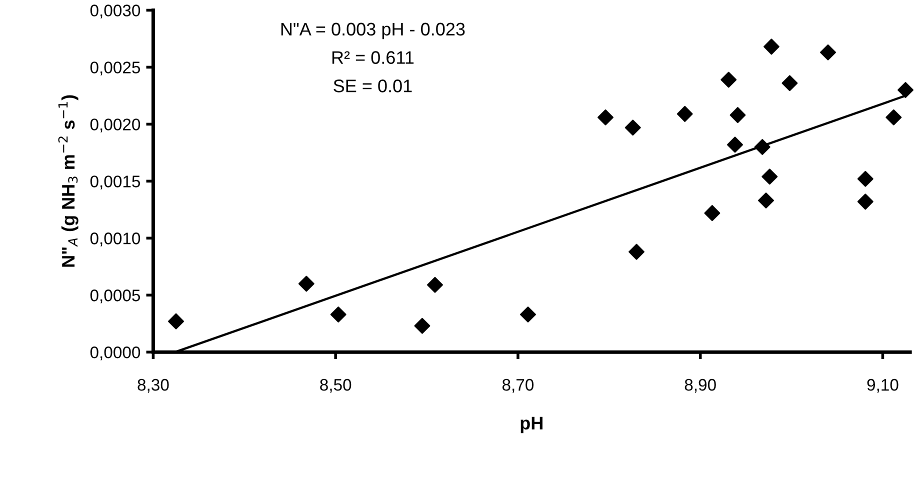  I want to click on annotation: N"A = 0.003 pH - 0.023, so click(373, 31).